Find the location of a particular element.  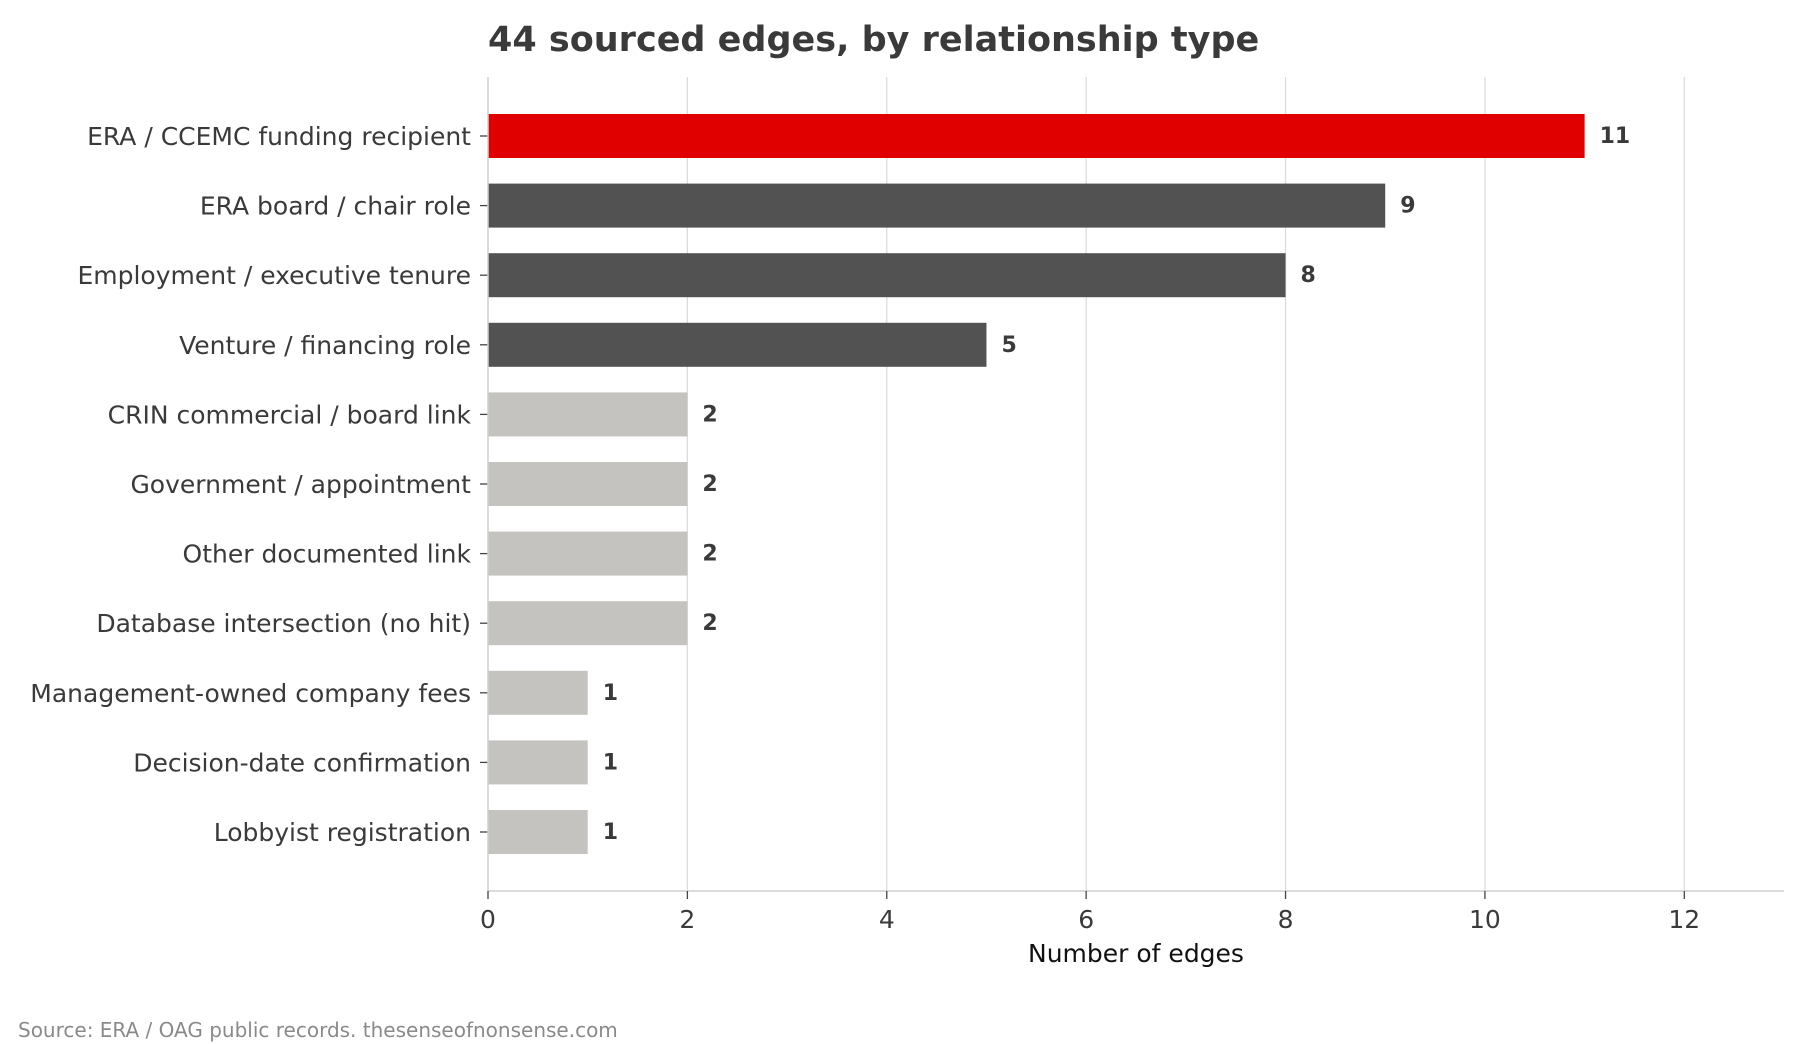

data-label: 9 is located at coordinates (1407, 206).